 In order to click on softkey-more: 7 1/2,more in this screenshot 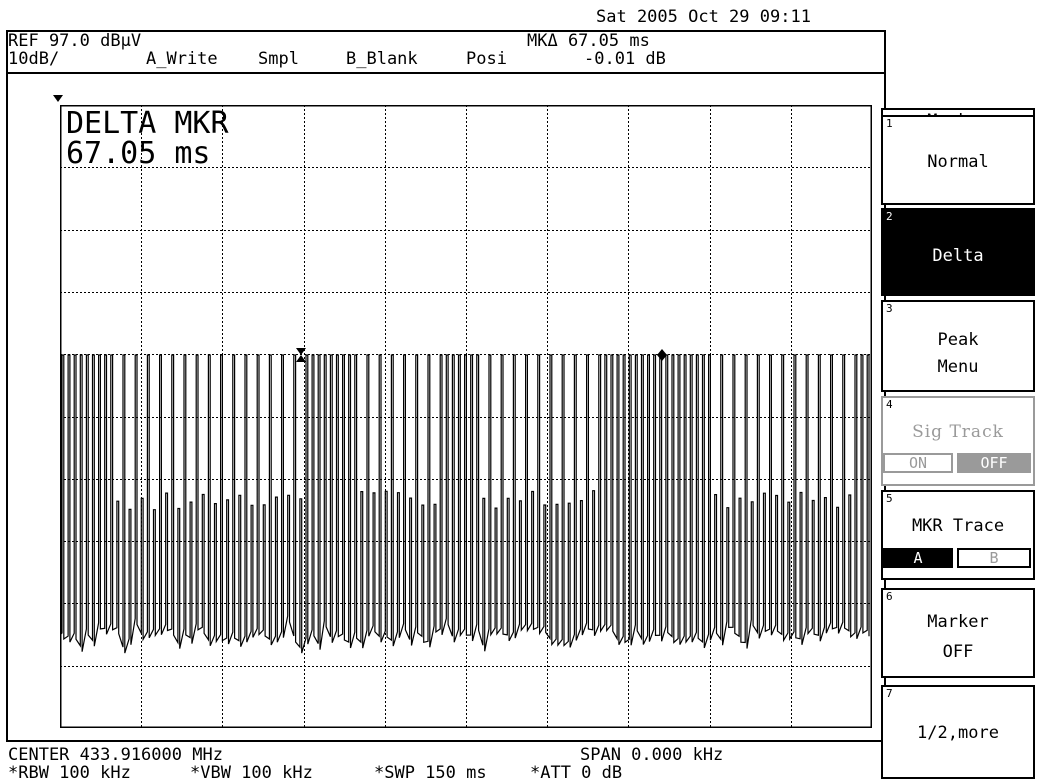, I will do `click(958, 732)`.